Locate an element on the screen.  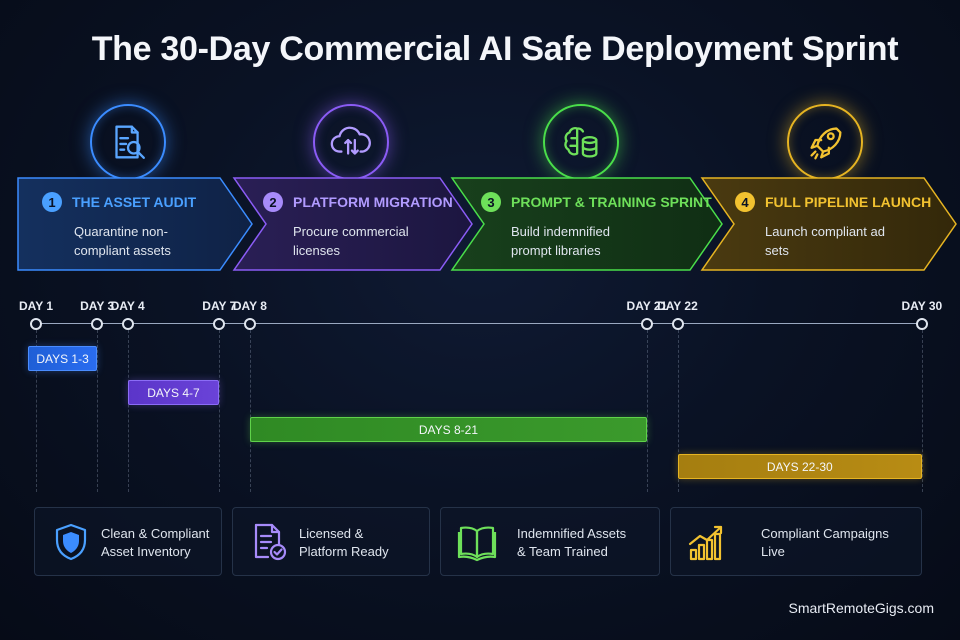
phase-3-chevron is located at coordinates (586, 224).